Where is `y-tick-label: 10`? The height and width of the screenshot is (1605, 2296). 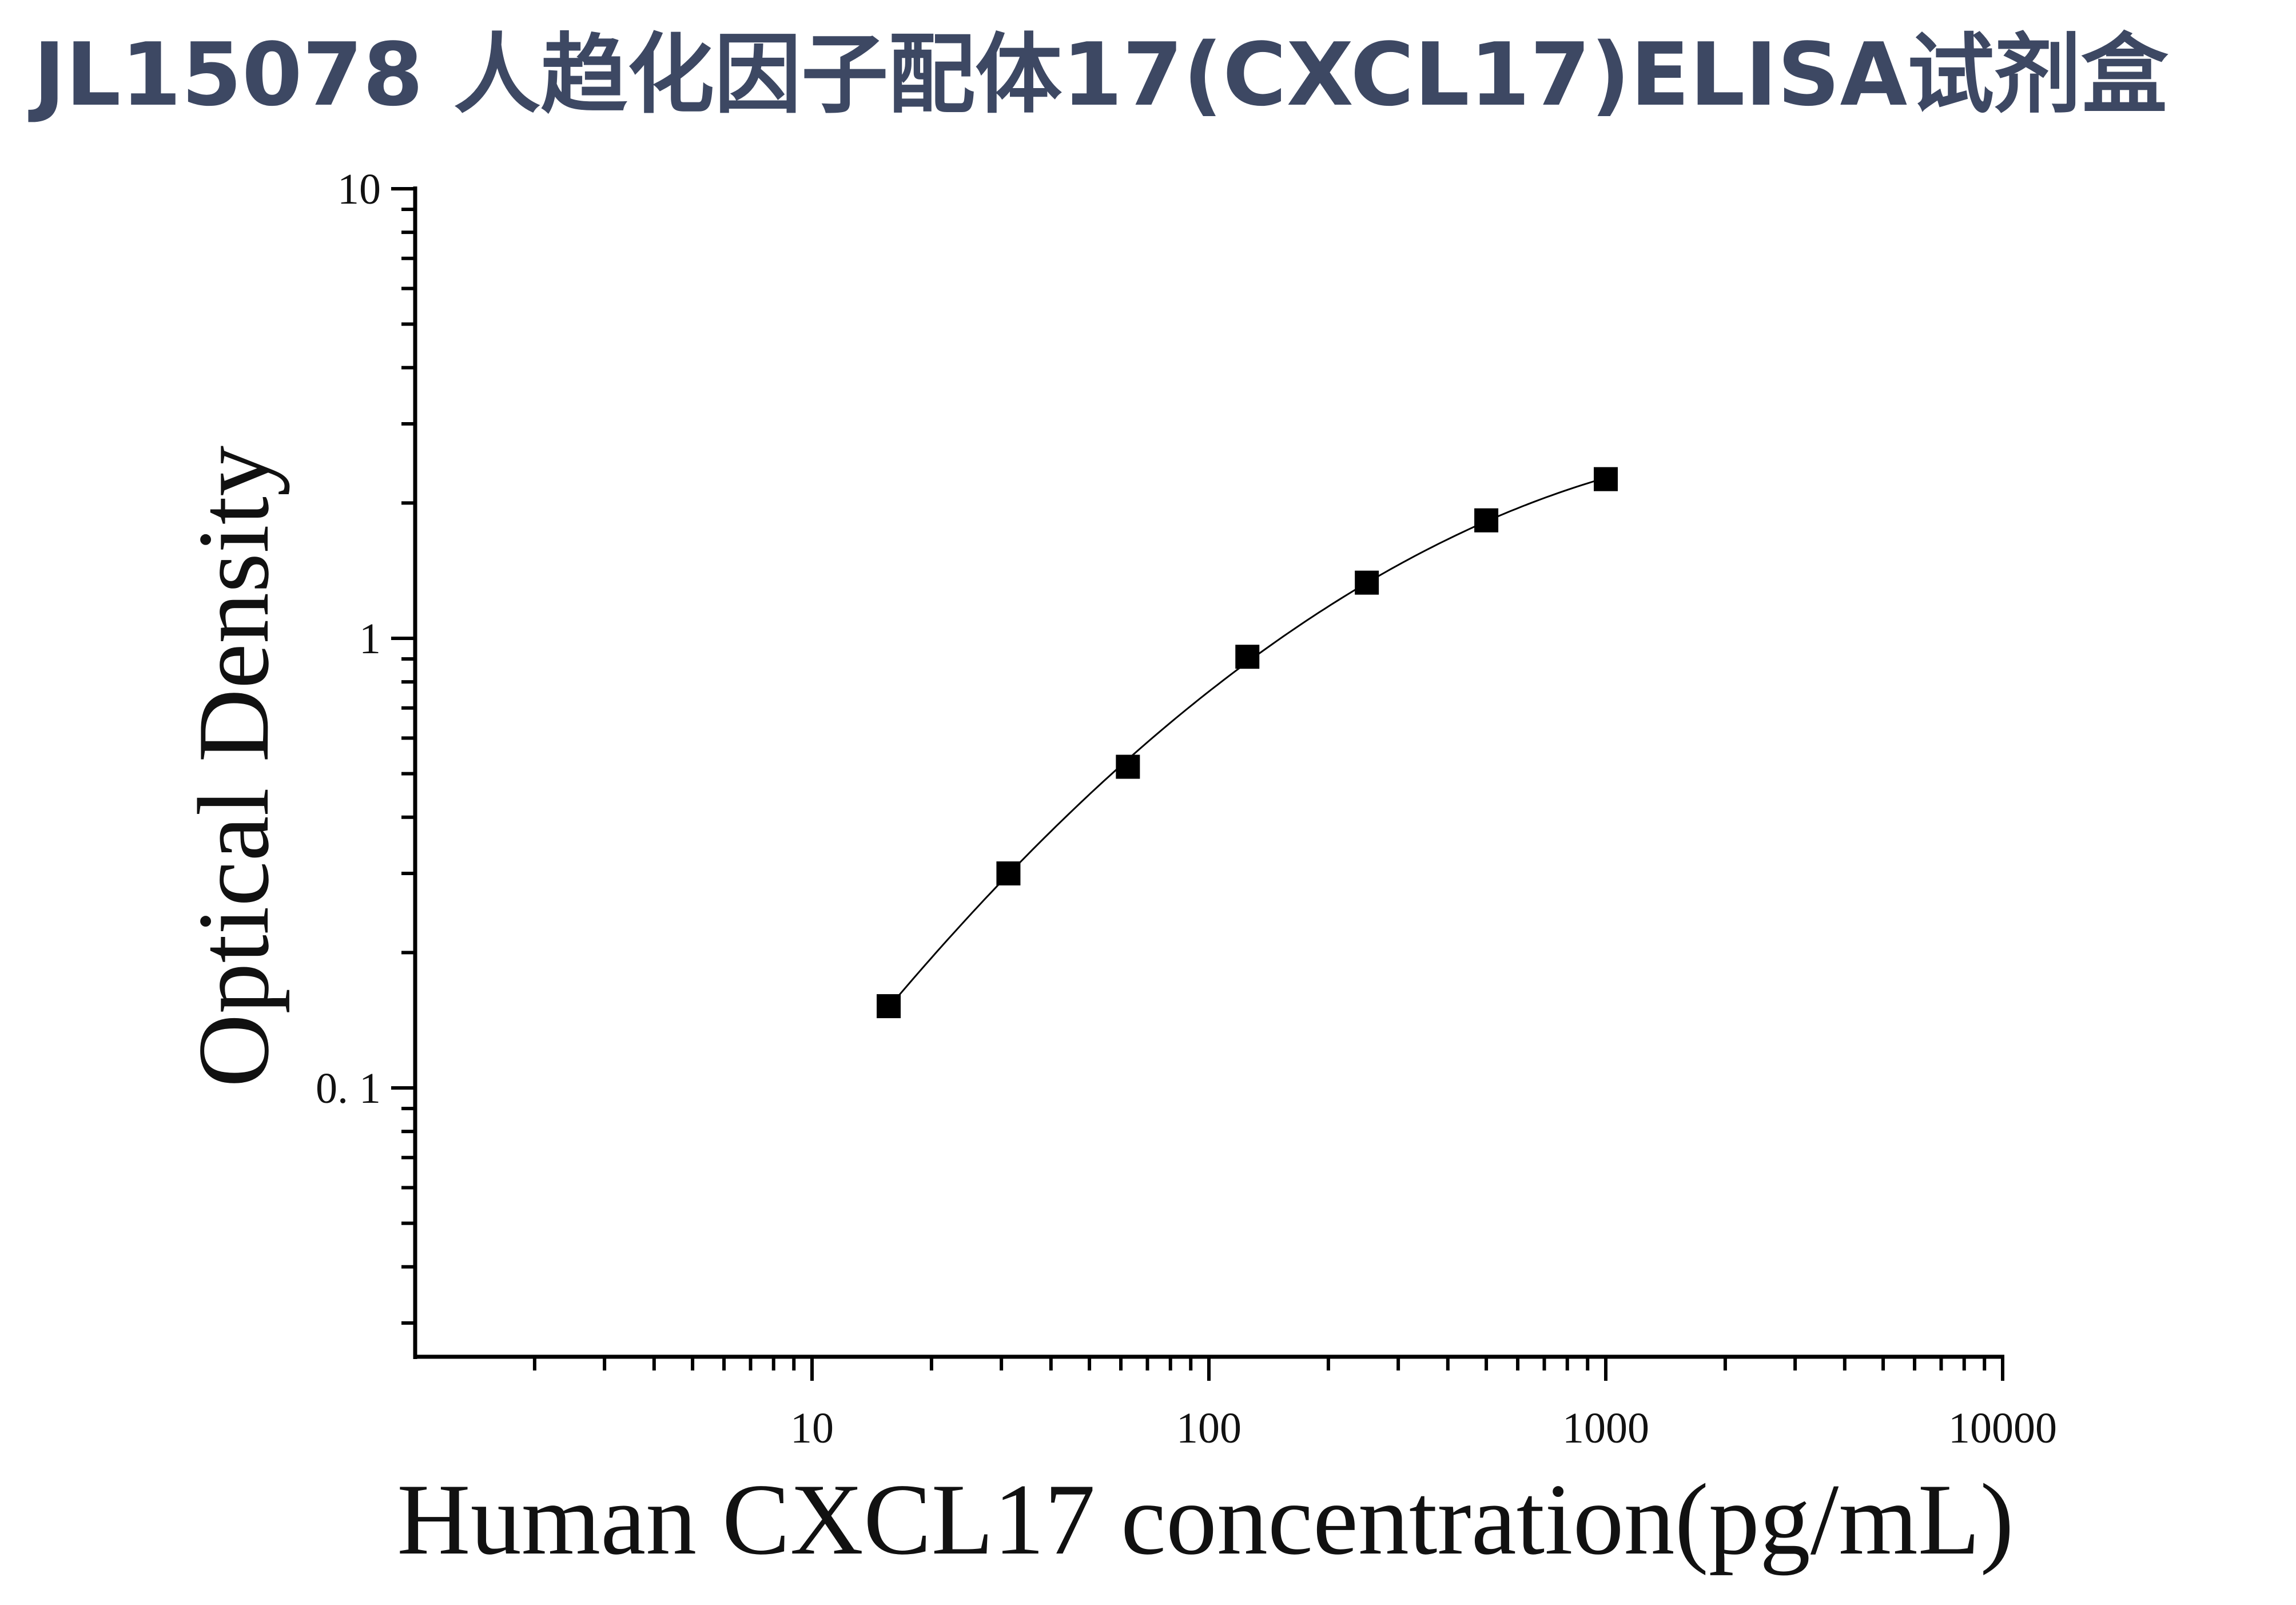
y-tick-label: 10 is located at coordinates (359, 189).